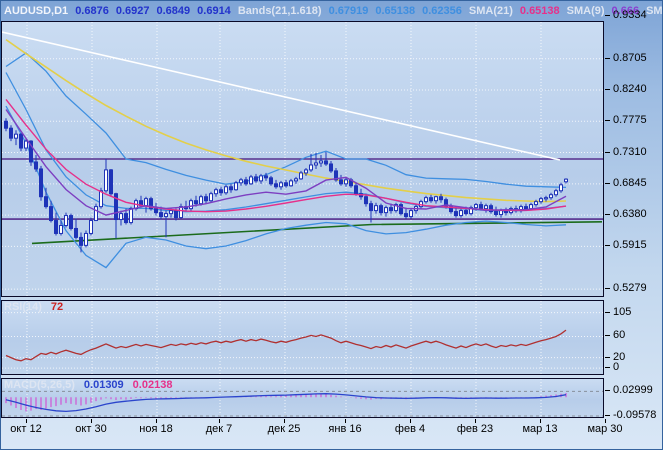 This screenshot has width=663, height=450. What do you see at coordinates (625, 11) in the screenshot?
I see `sma9-value: 0.666` at bounding box center [625, 11].